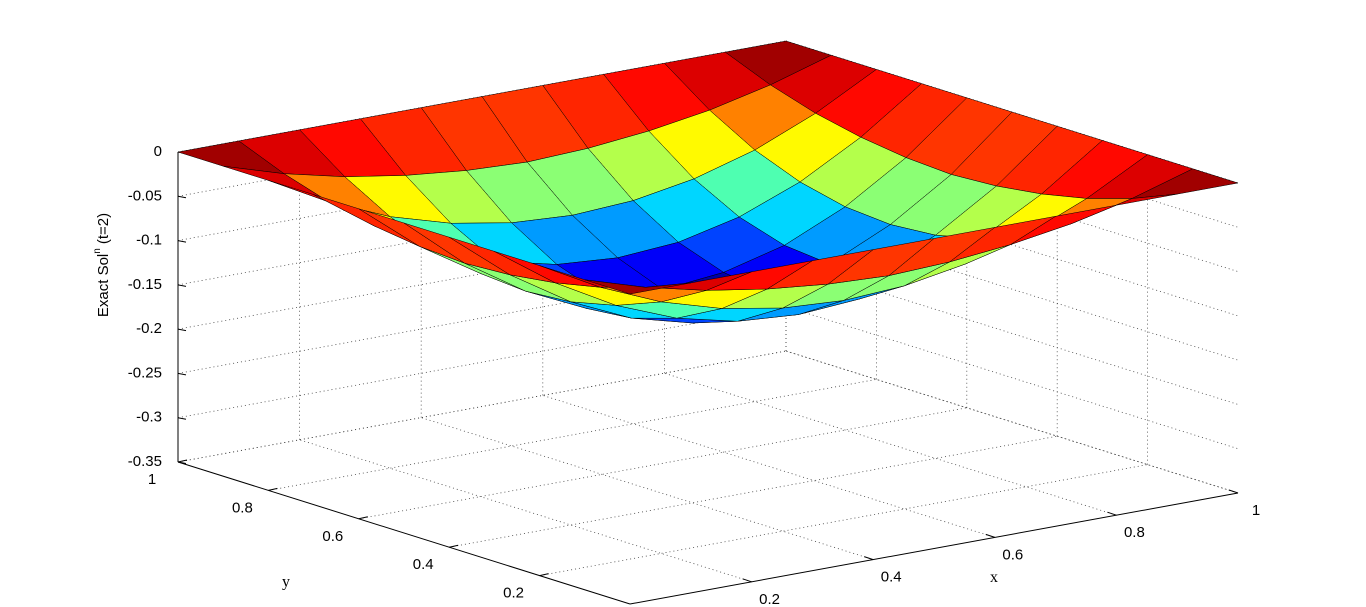 Image resolution: width=1366 pixels, height=607 pixels. I want to click on z-tick-label: -0.3, so click(149, 417).